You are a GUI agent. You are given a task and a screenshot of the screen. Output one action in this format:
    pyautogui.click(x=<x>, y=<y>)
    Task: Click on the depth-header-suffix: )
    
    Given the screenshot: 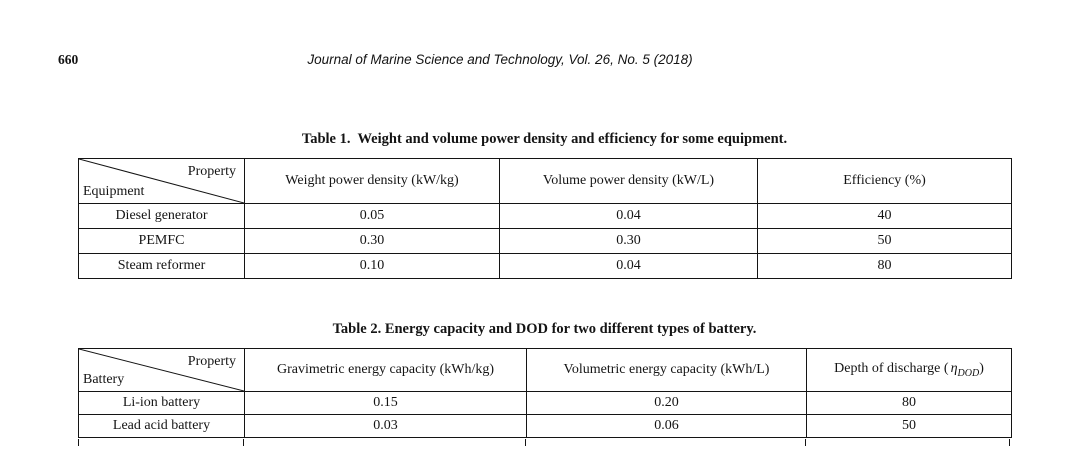 What is the action you would take?
    pyautogui.click(x=981, y=369)
    